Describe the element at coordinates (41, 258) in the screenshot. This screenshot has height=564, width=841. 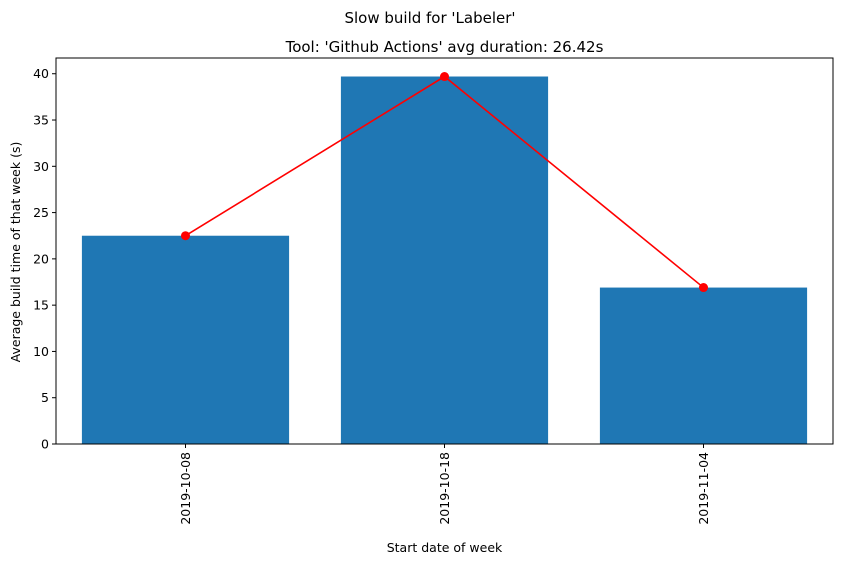
I see `y-tick-label-20: 20` at that location.